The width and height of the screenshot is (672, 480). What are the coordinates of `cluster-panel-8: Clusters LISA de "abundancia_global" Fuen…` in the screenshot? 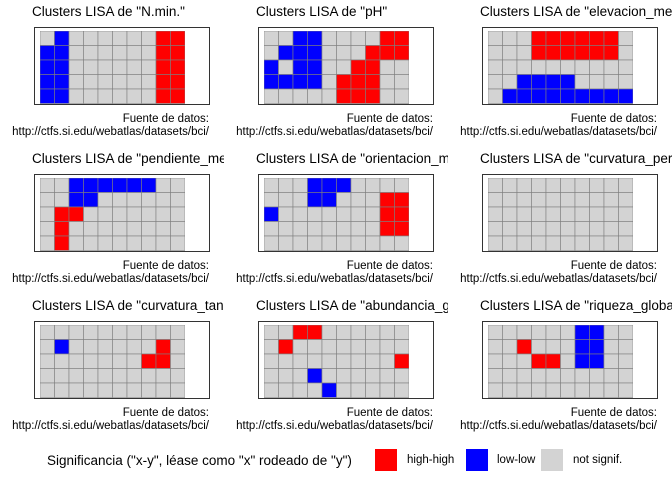 It's located at (336, 367).